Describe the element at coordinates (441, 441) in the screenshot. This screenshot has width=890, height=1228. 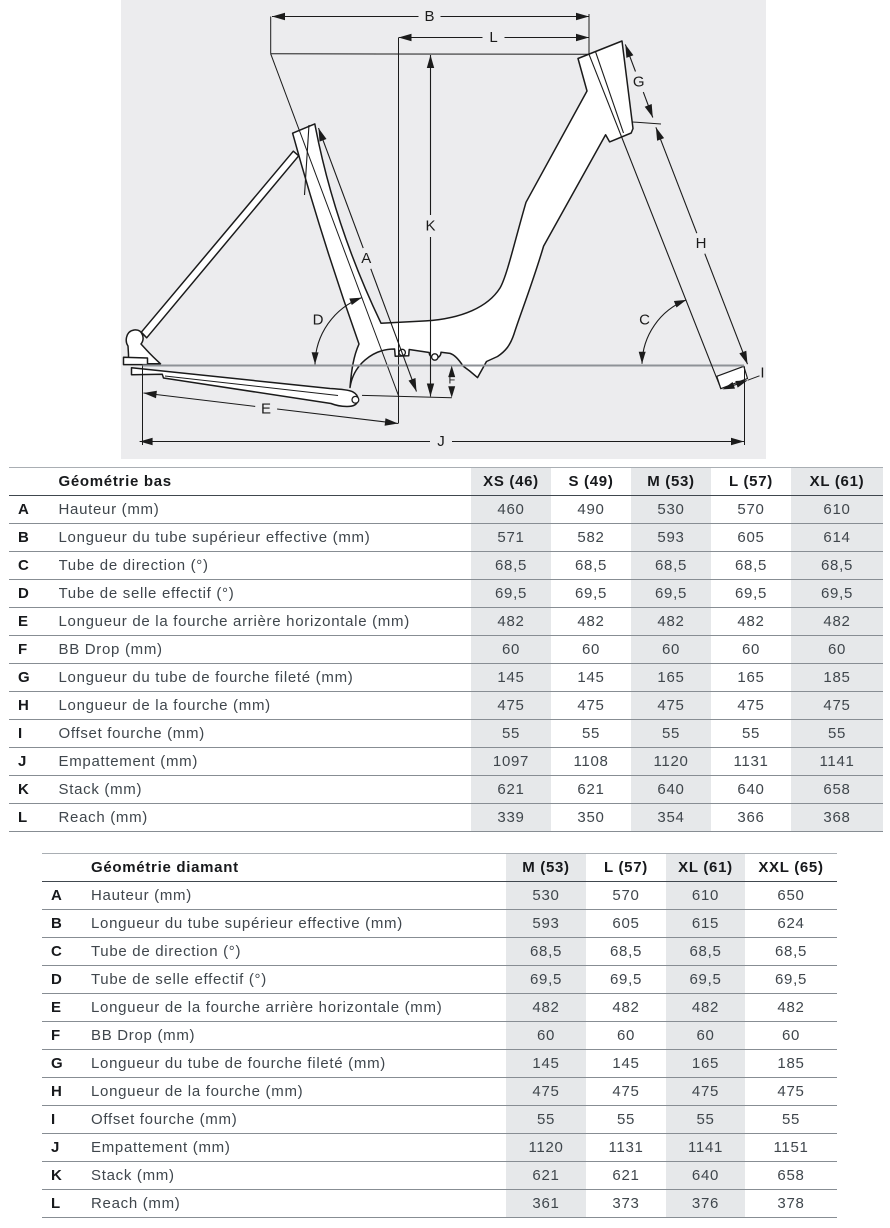
I see `svg-text: J` at that location.